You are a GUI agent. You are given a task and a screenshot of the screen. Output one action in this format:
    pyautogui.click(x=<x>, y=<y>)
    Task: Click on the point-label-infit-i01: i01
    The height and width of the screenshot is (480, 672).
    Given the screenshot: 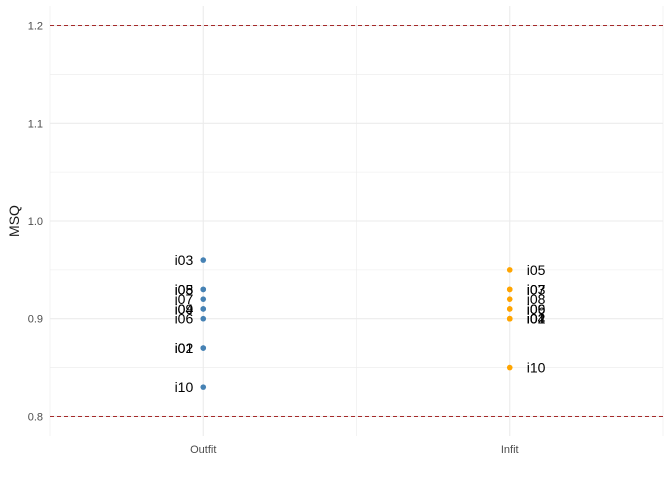 What is the action you would take?
    pyautogui.click(x=536, y=319)
    